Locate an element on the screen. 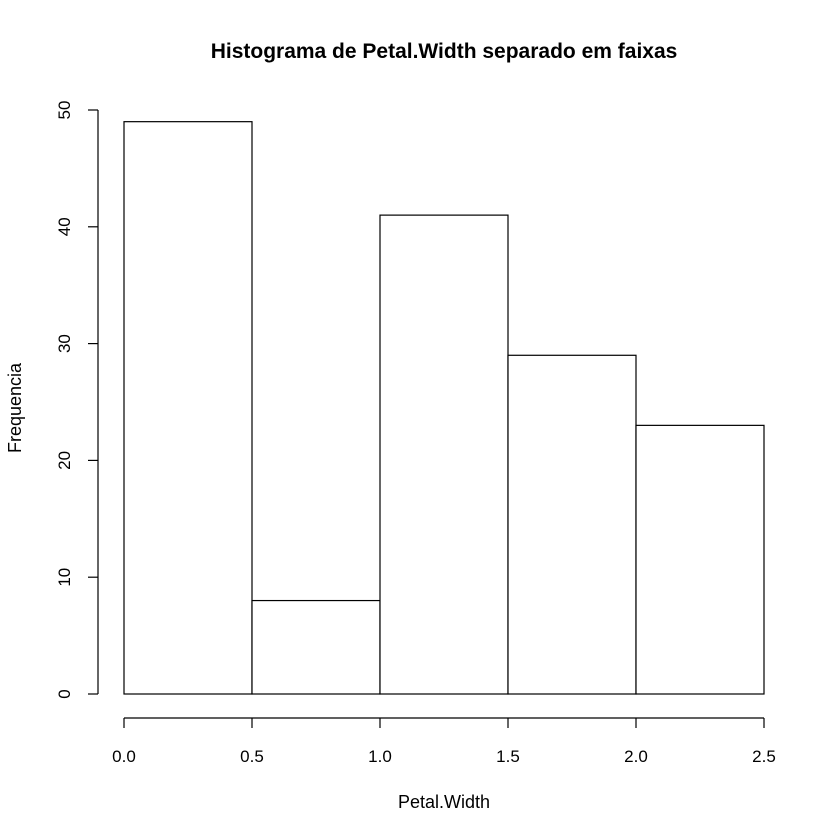  x-axis: 0.0 0.5 1.0 1.5 2.0 2.5 is located at coordinates (444, 741).